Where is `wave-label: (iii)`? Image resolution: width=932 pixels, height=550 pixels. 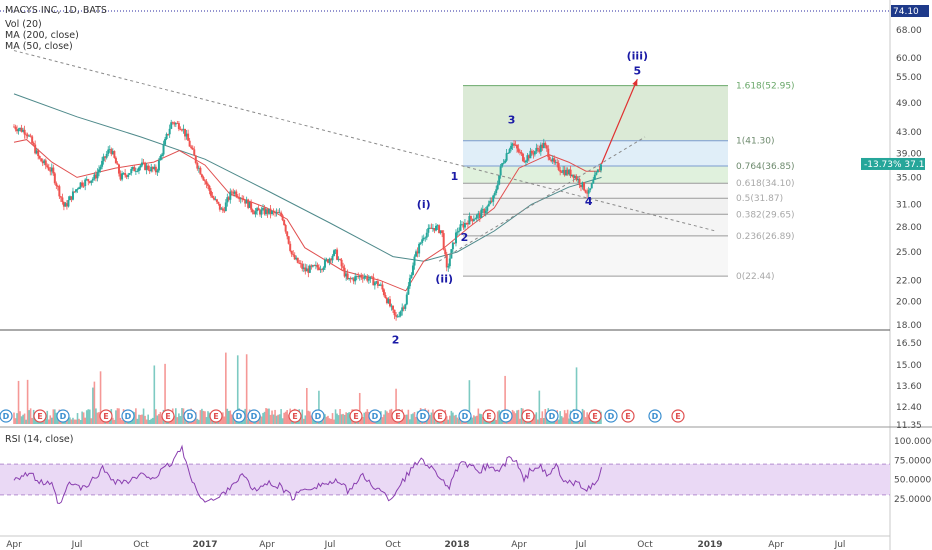 wave-label: (iii) is located at coordinates (637, 56).